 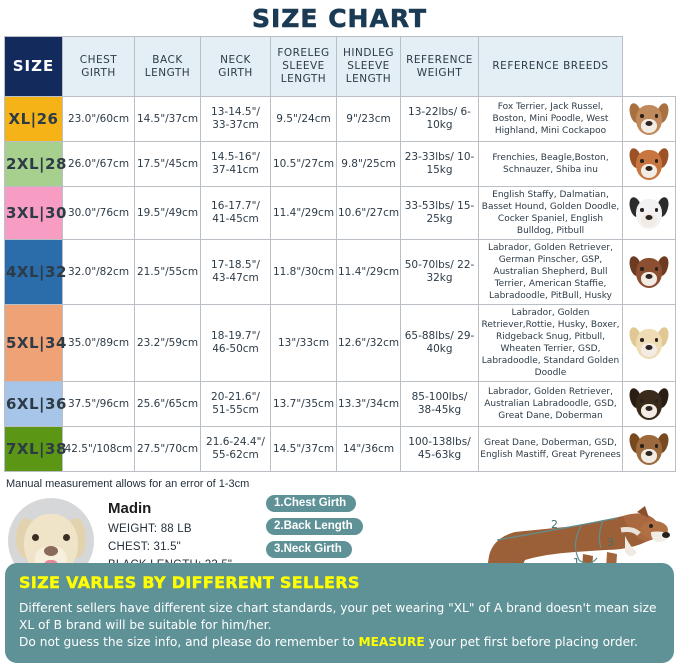 I want to click on header-back-length: BACK LENGTH, so click(x=167, y=66).